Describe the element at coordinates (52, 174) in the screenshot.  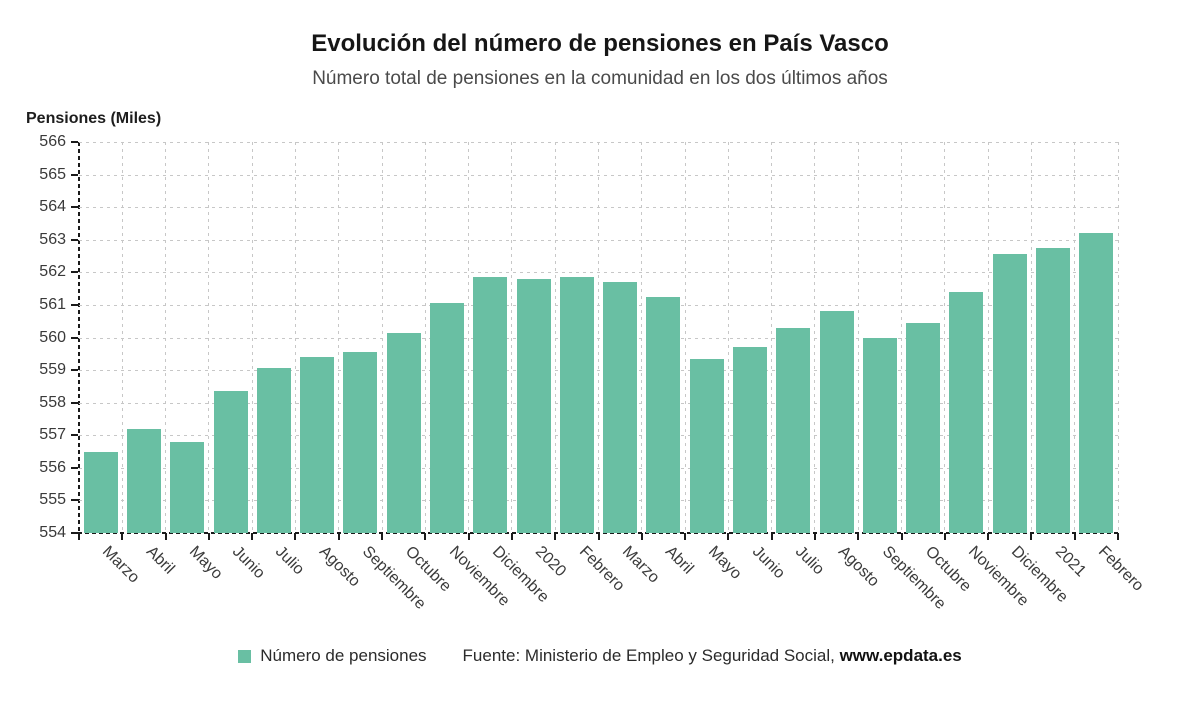
I see `y-tick-label: 565` at that location.